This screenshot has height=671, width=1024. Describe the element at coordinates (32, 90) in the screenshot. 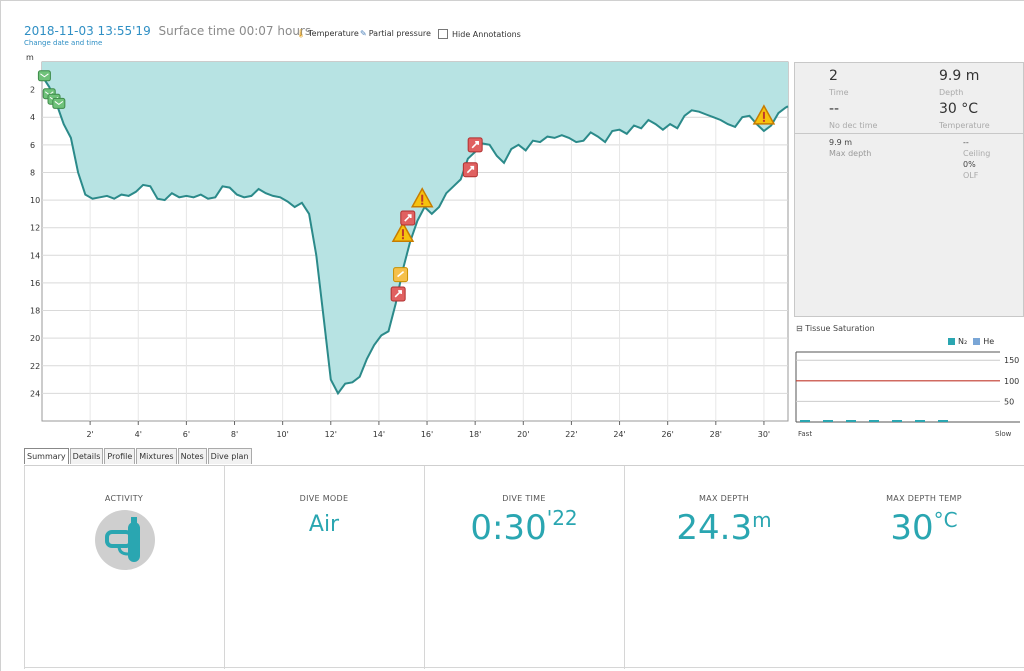

I see `y-tick-label: 2` at that location.